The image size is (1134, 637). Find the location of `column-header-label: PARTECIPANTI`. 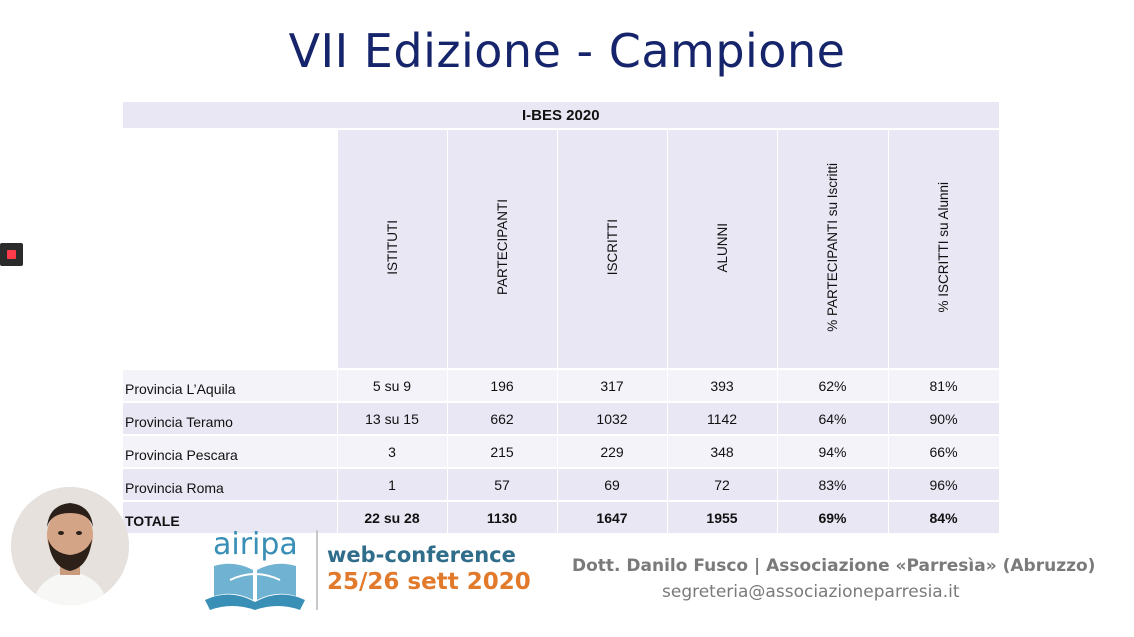

column-header-label: PARTECIPANTI is located at coordinates (502, 247).